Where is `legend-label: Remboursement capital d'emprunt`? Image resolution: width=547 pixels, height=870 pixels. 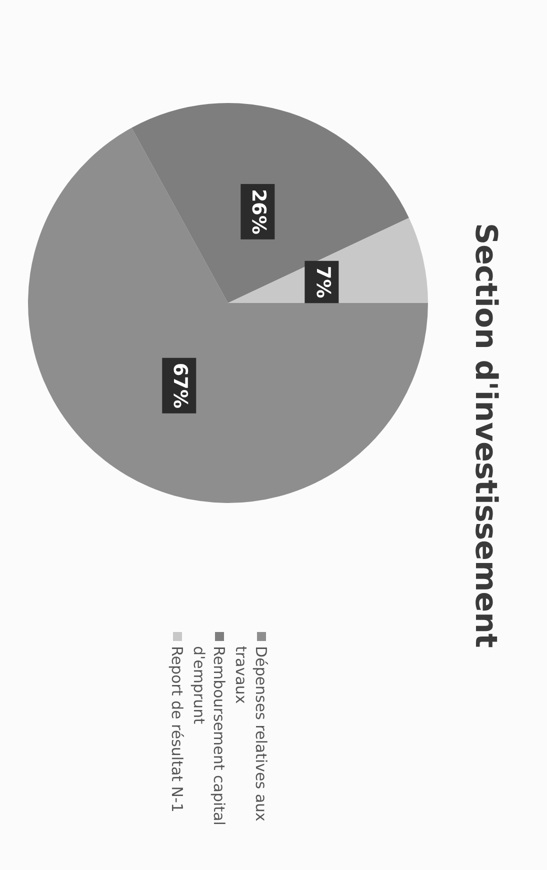
legend-label: Remboursement capital d'emprunt is located at coordinates (209, 737).